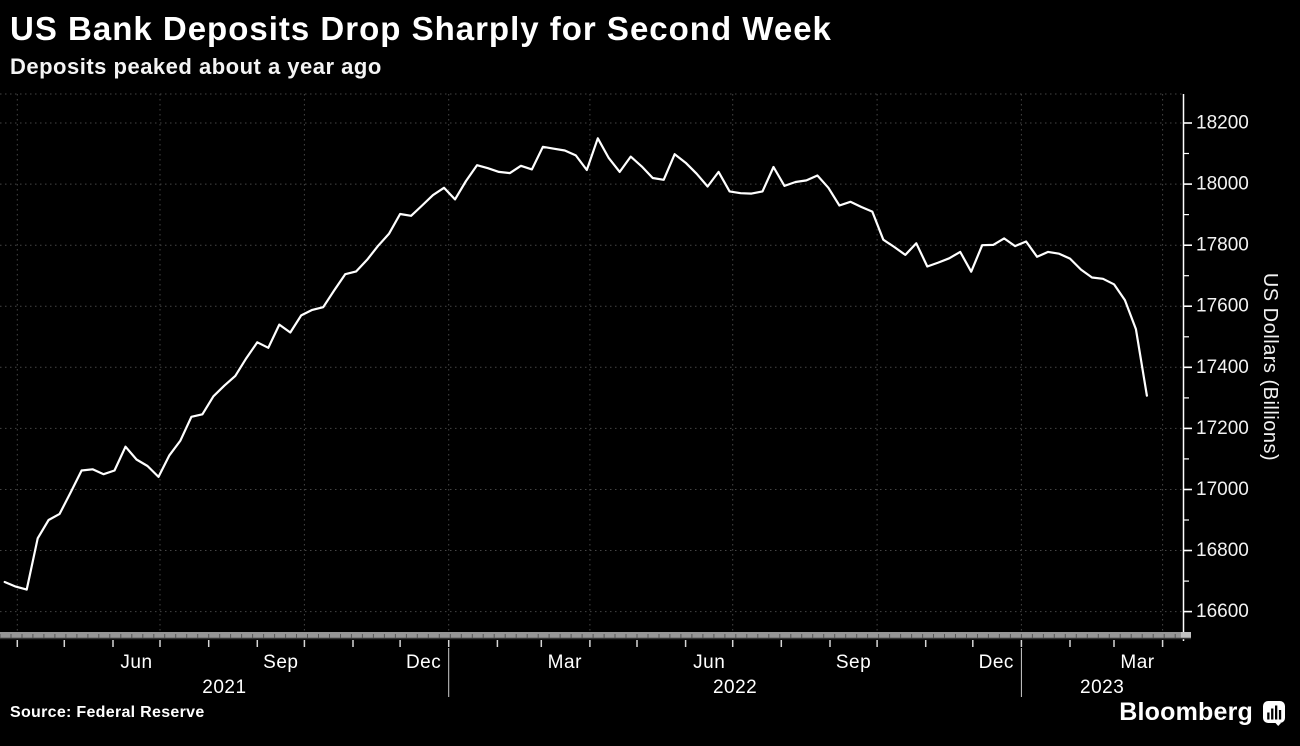 This screenshot has width=1300, height=746. What do you see at coordinates (1222, 184) in the screenshot?
I see `y-tick-label: 18000` at bounding box center [1222, 184].